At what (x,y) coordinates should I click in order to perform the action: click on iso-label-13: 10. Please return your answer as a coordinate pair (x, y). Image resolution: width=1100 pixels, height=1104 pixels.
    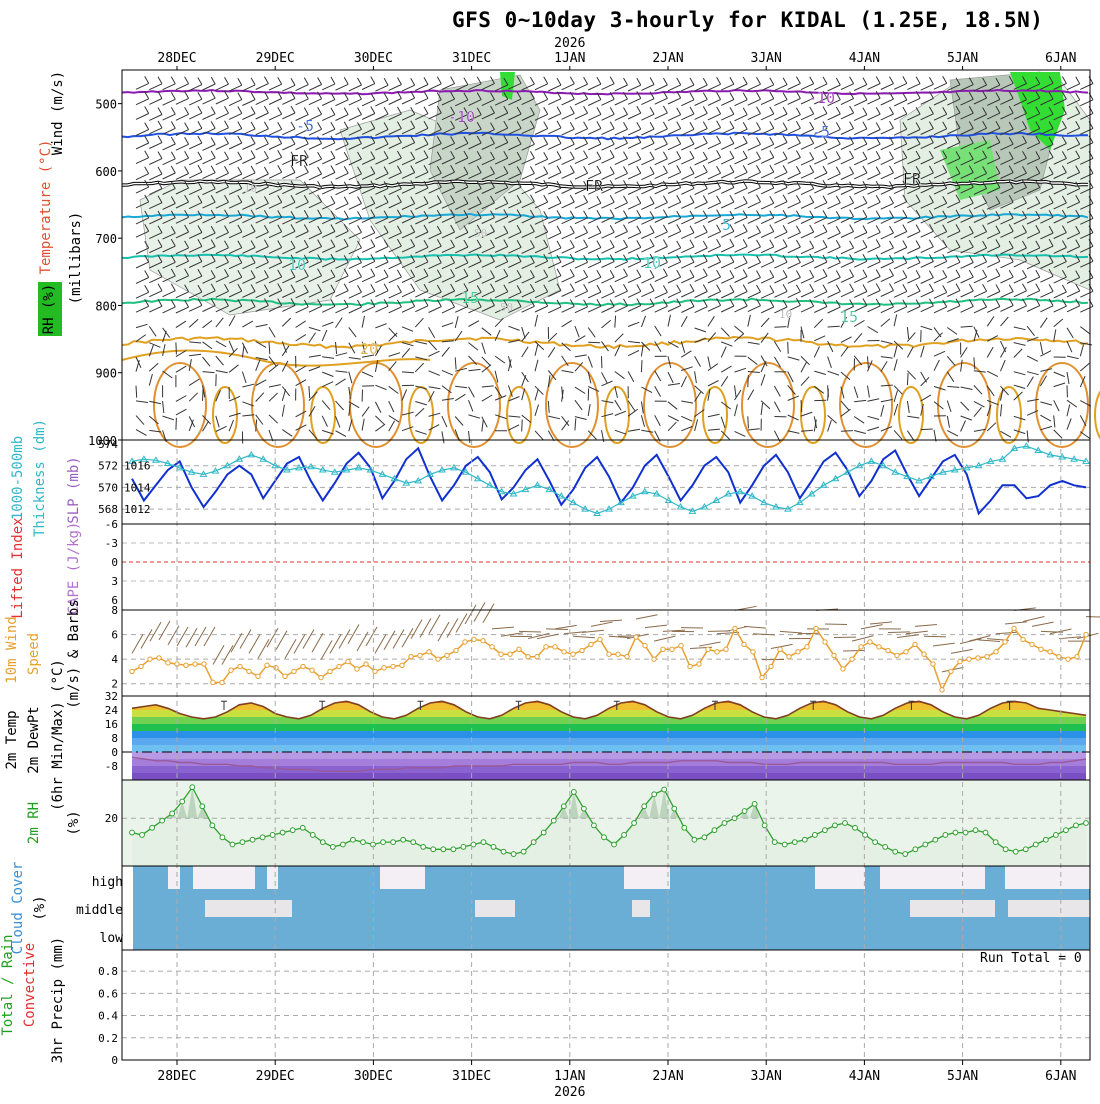
    Looking at the image, I should click on (250, 188).